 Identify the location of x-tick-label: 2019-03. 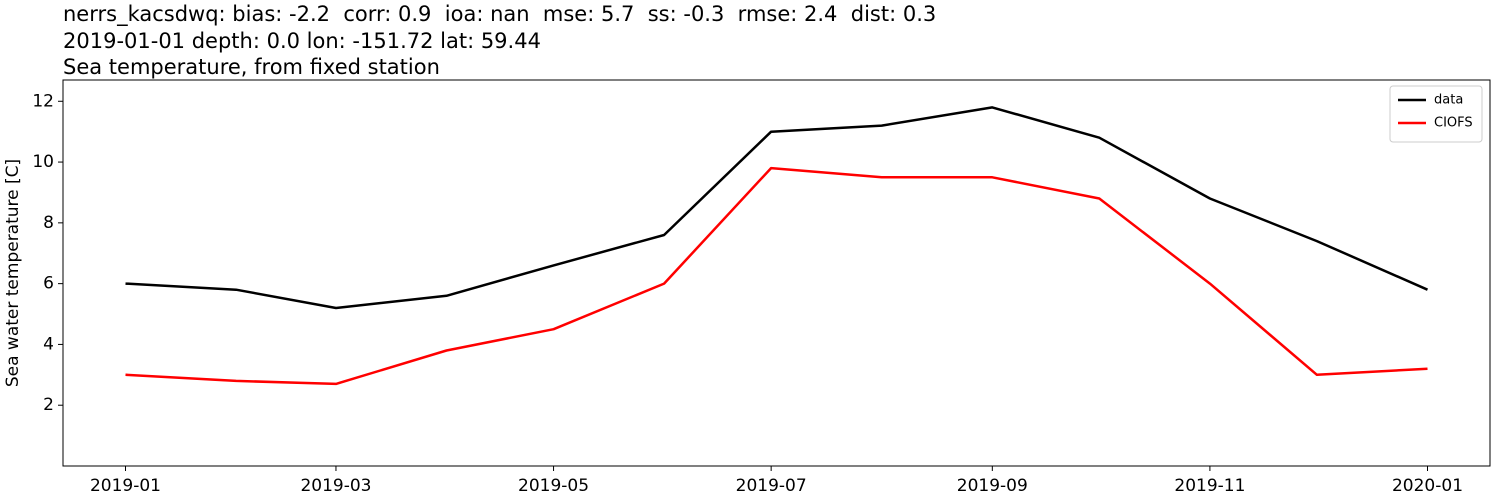
(335, 486).